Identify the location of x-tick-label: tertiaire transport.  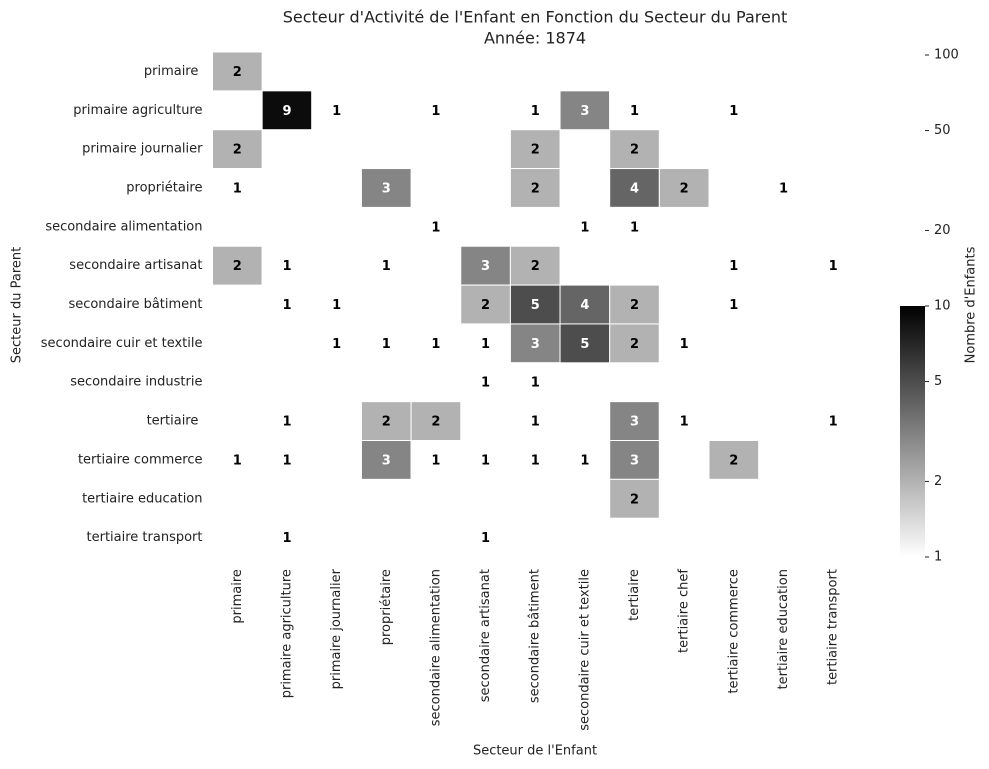
(833, 627).